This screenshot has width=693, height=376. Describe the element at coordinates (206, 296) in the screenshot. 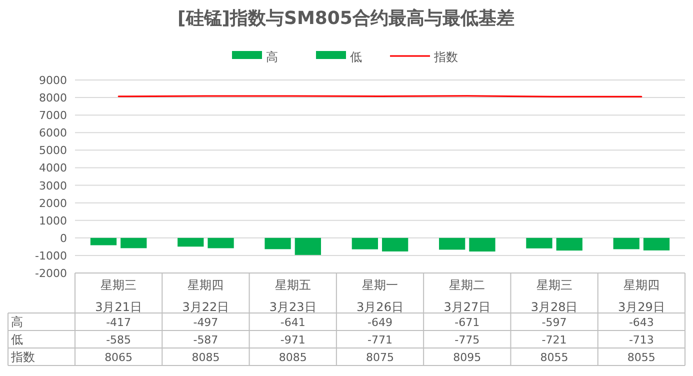

I see `x-tick-label: 星期四 3月22日` at that location.